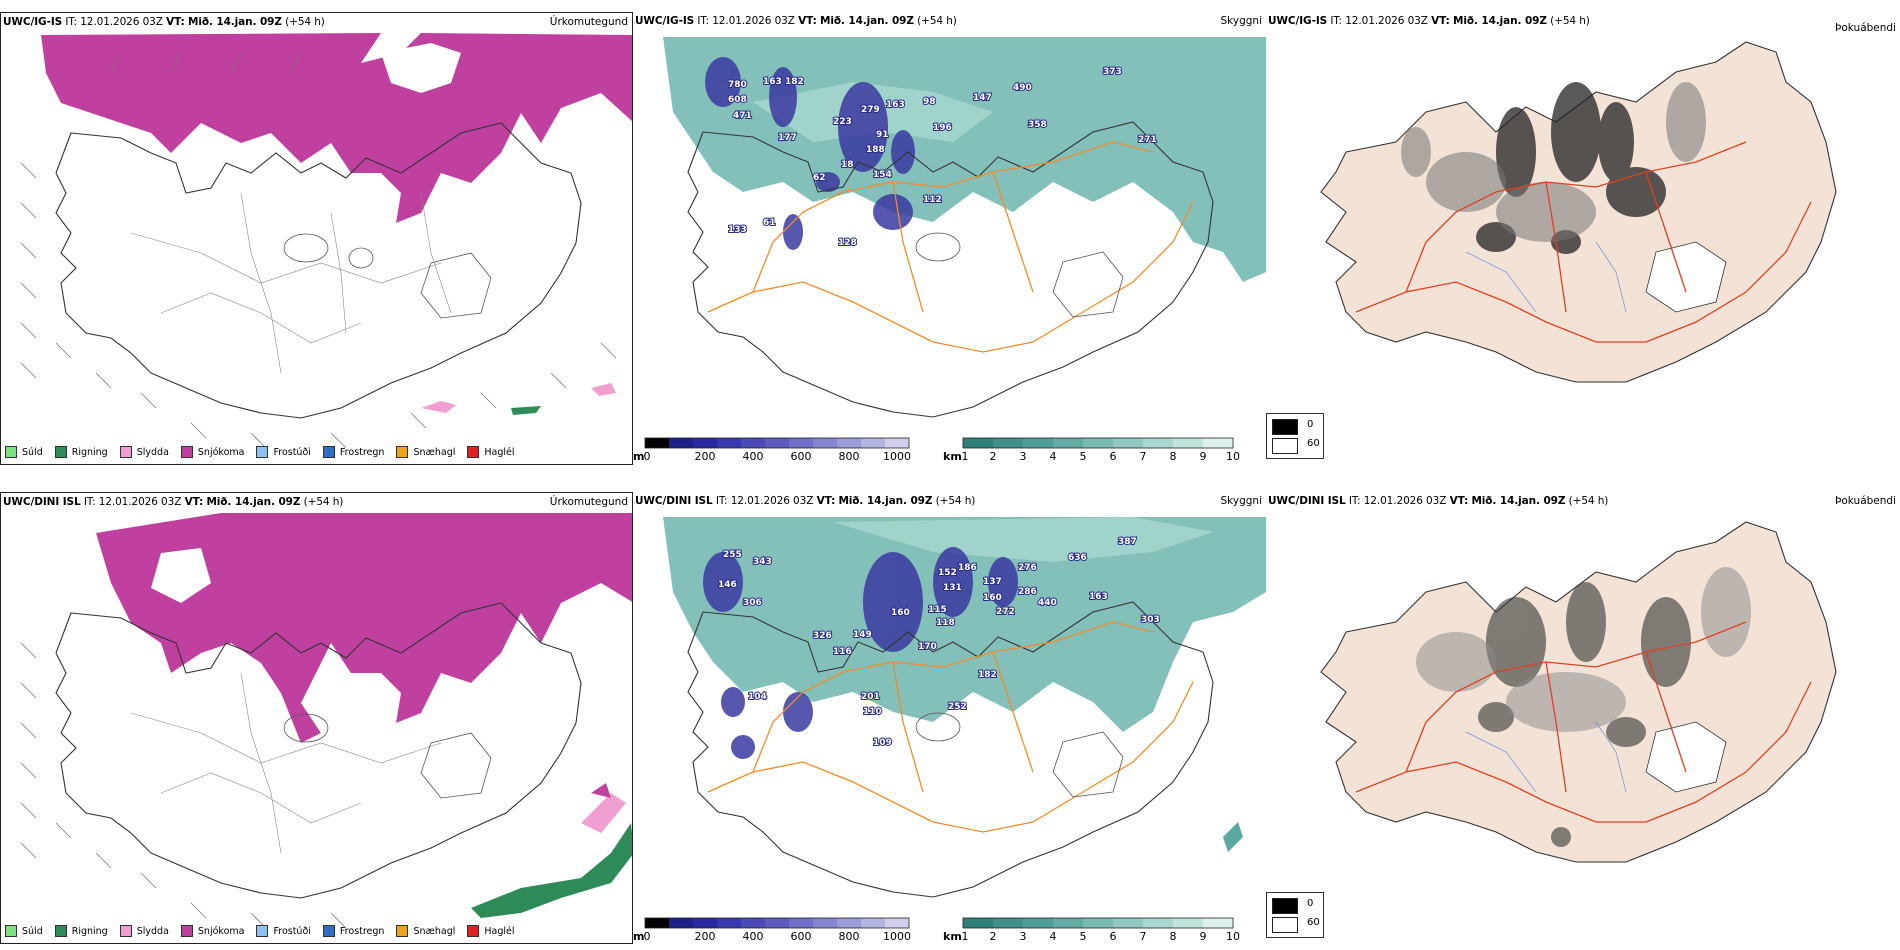 The height and width of the screenshot is (950, 1900). I want to click on vis-label: 133, so click(737, 230).